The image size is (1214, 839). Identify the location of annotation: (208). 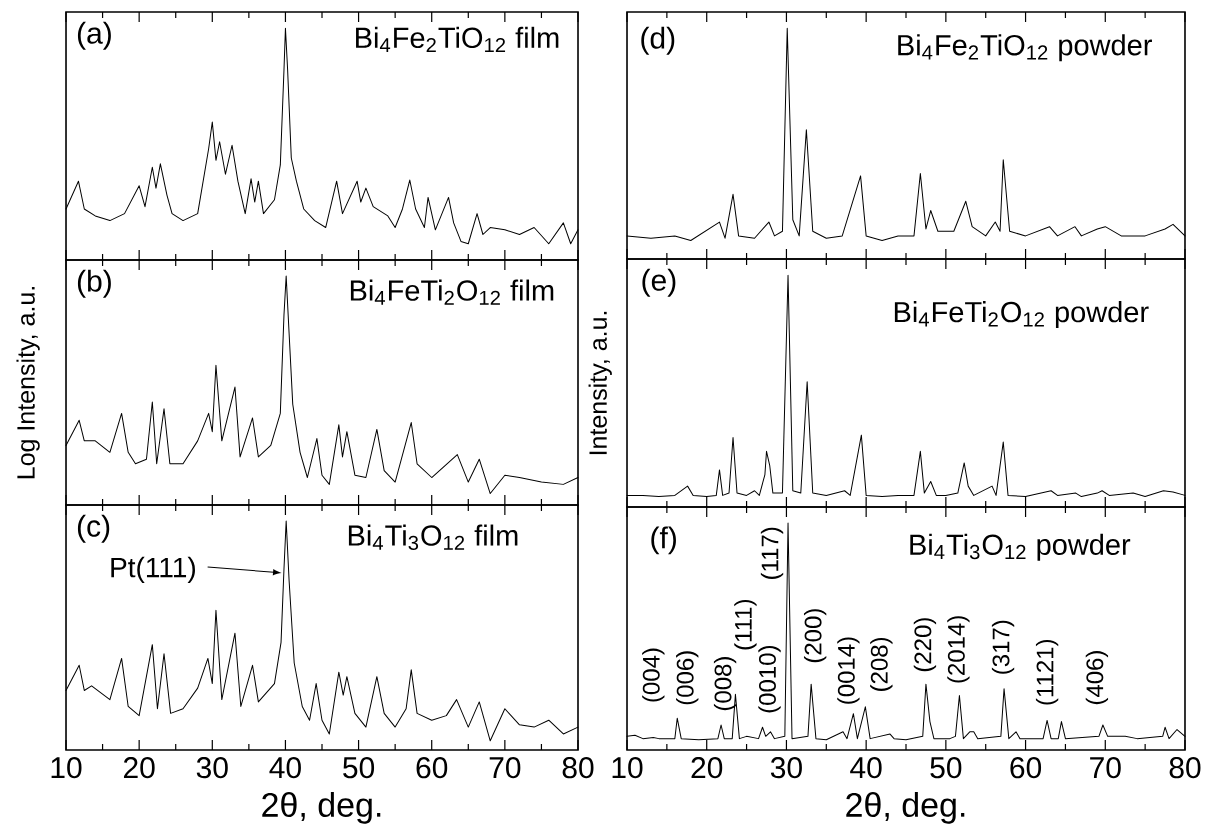
(881, 664).